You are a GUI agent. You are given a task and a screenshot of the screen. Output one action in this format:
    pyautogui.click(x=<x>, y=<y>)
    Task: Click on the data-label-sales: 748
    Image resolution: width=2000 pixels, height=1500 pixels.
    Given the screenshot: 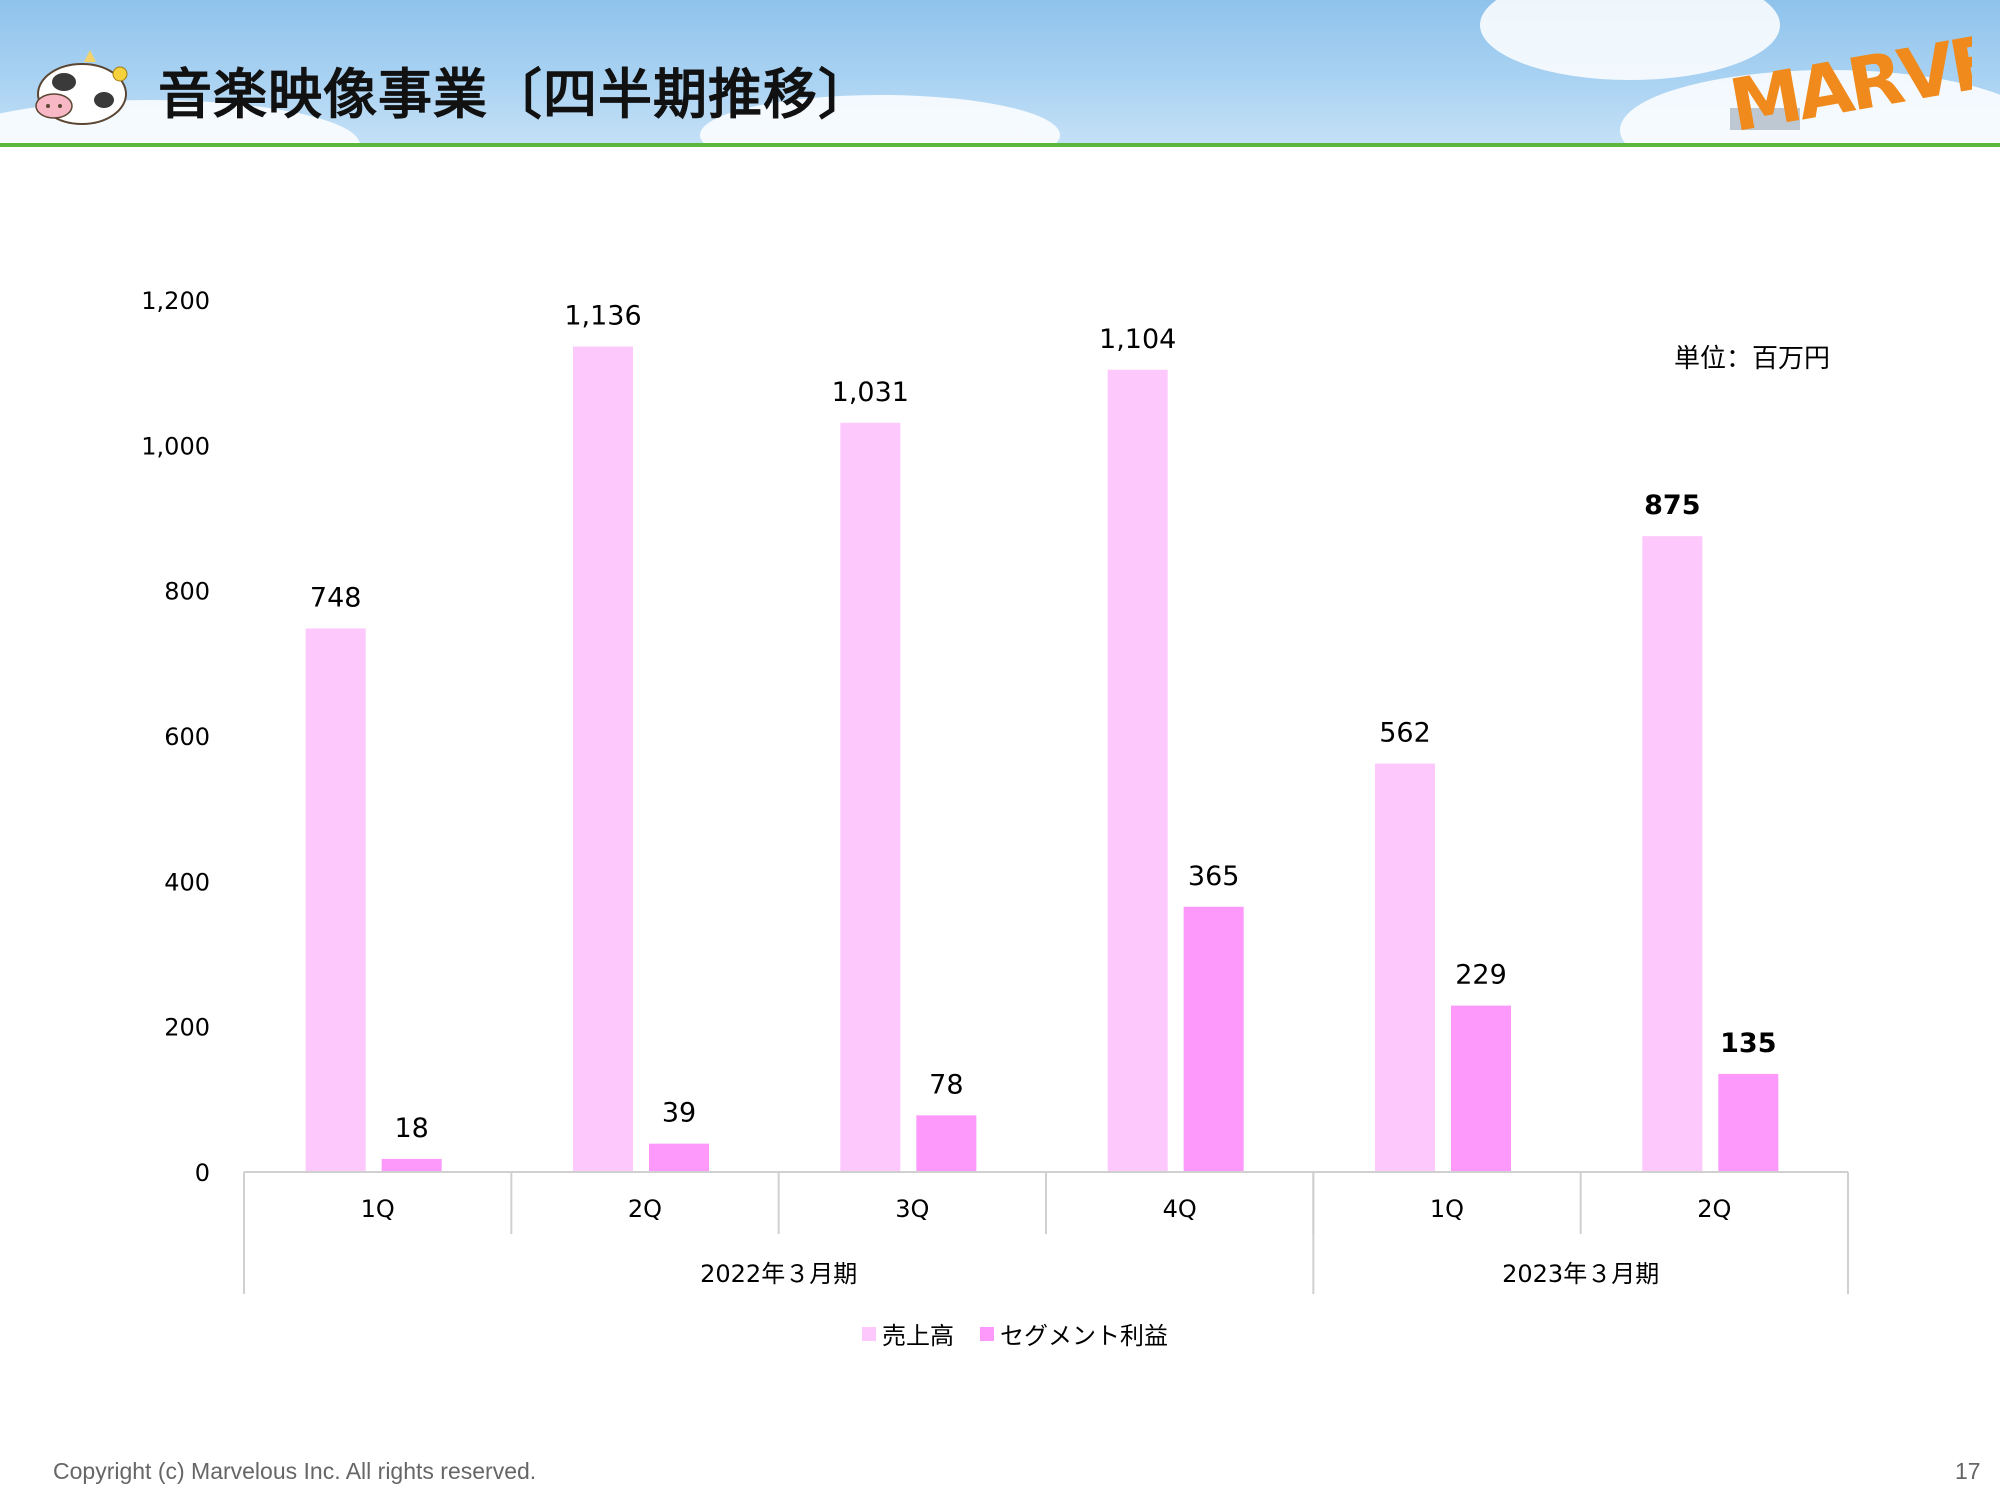 What is the action you would take?
    pyautogui.click(x=336, y=597)
    